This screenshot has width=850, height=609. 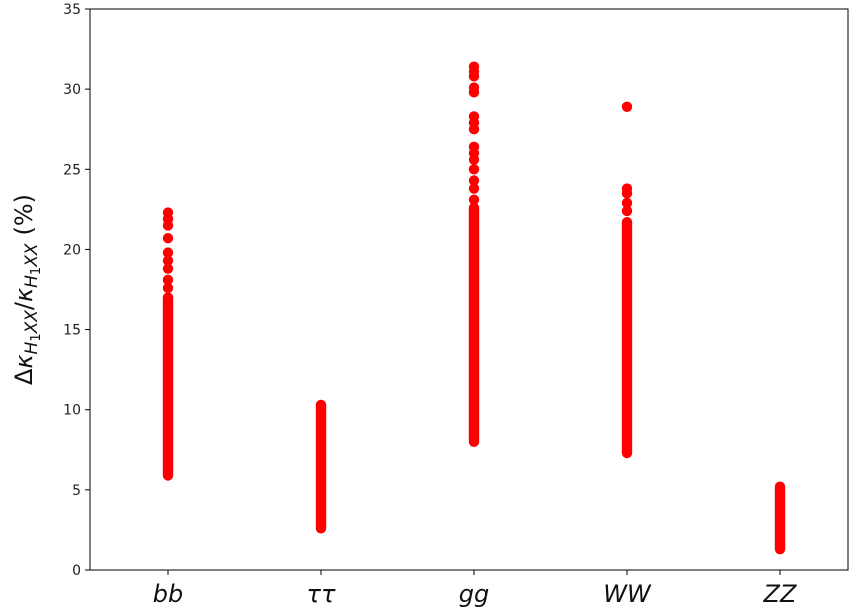 I want to click on y-axis-title-sub-1-2: 1, so click(x=36, y=271).